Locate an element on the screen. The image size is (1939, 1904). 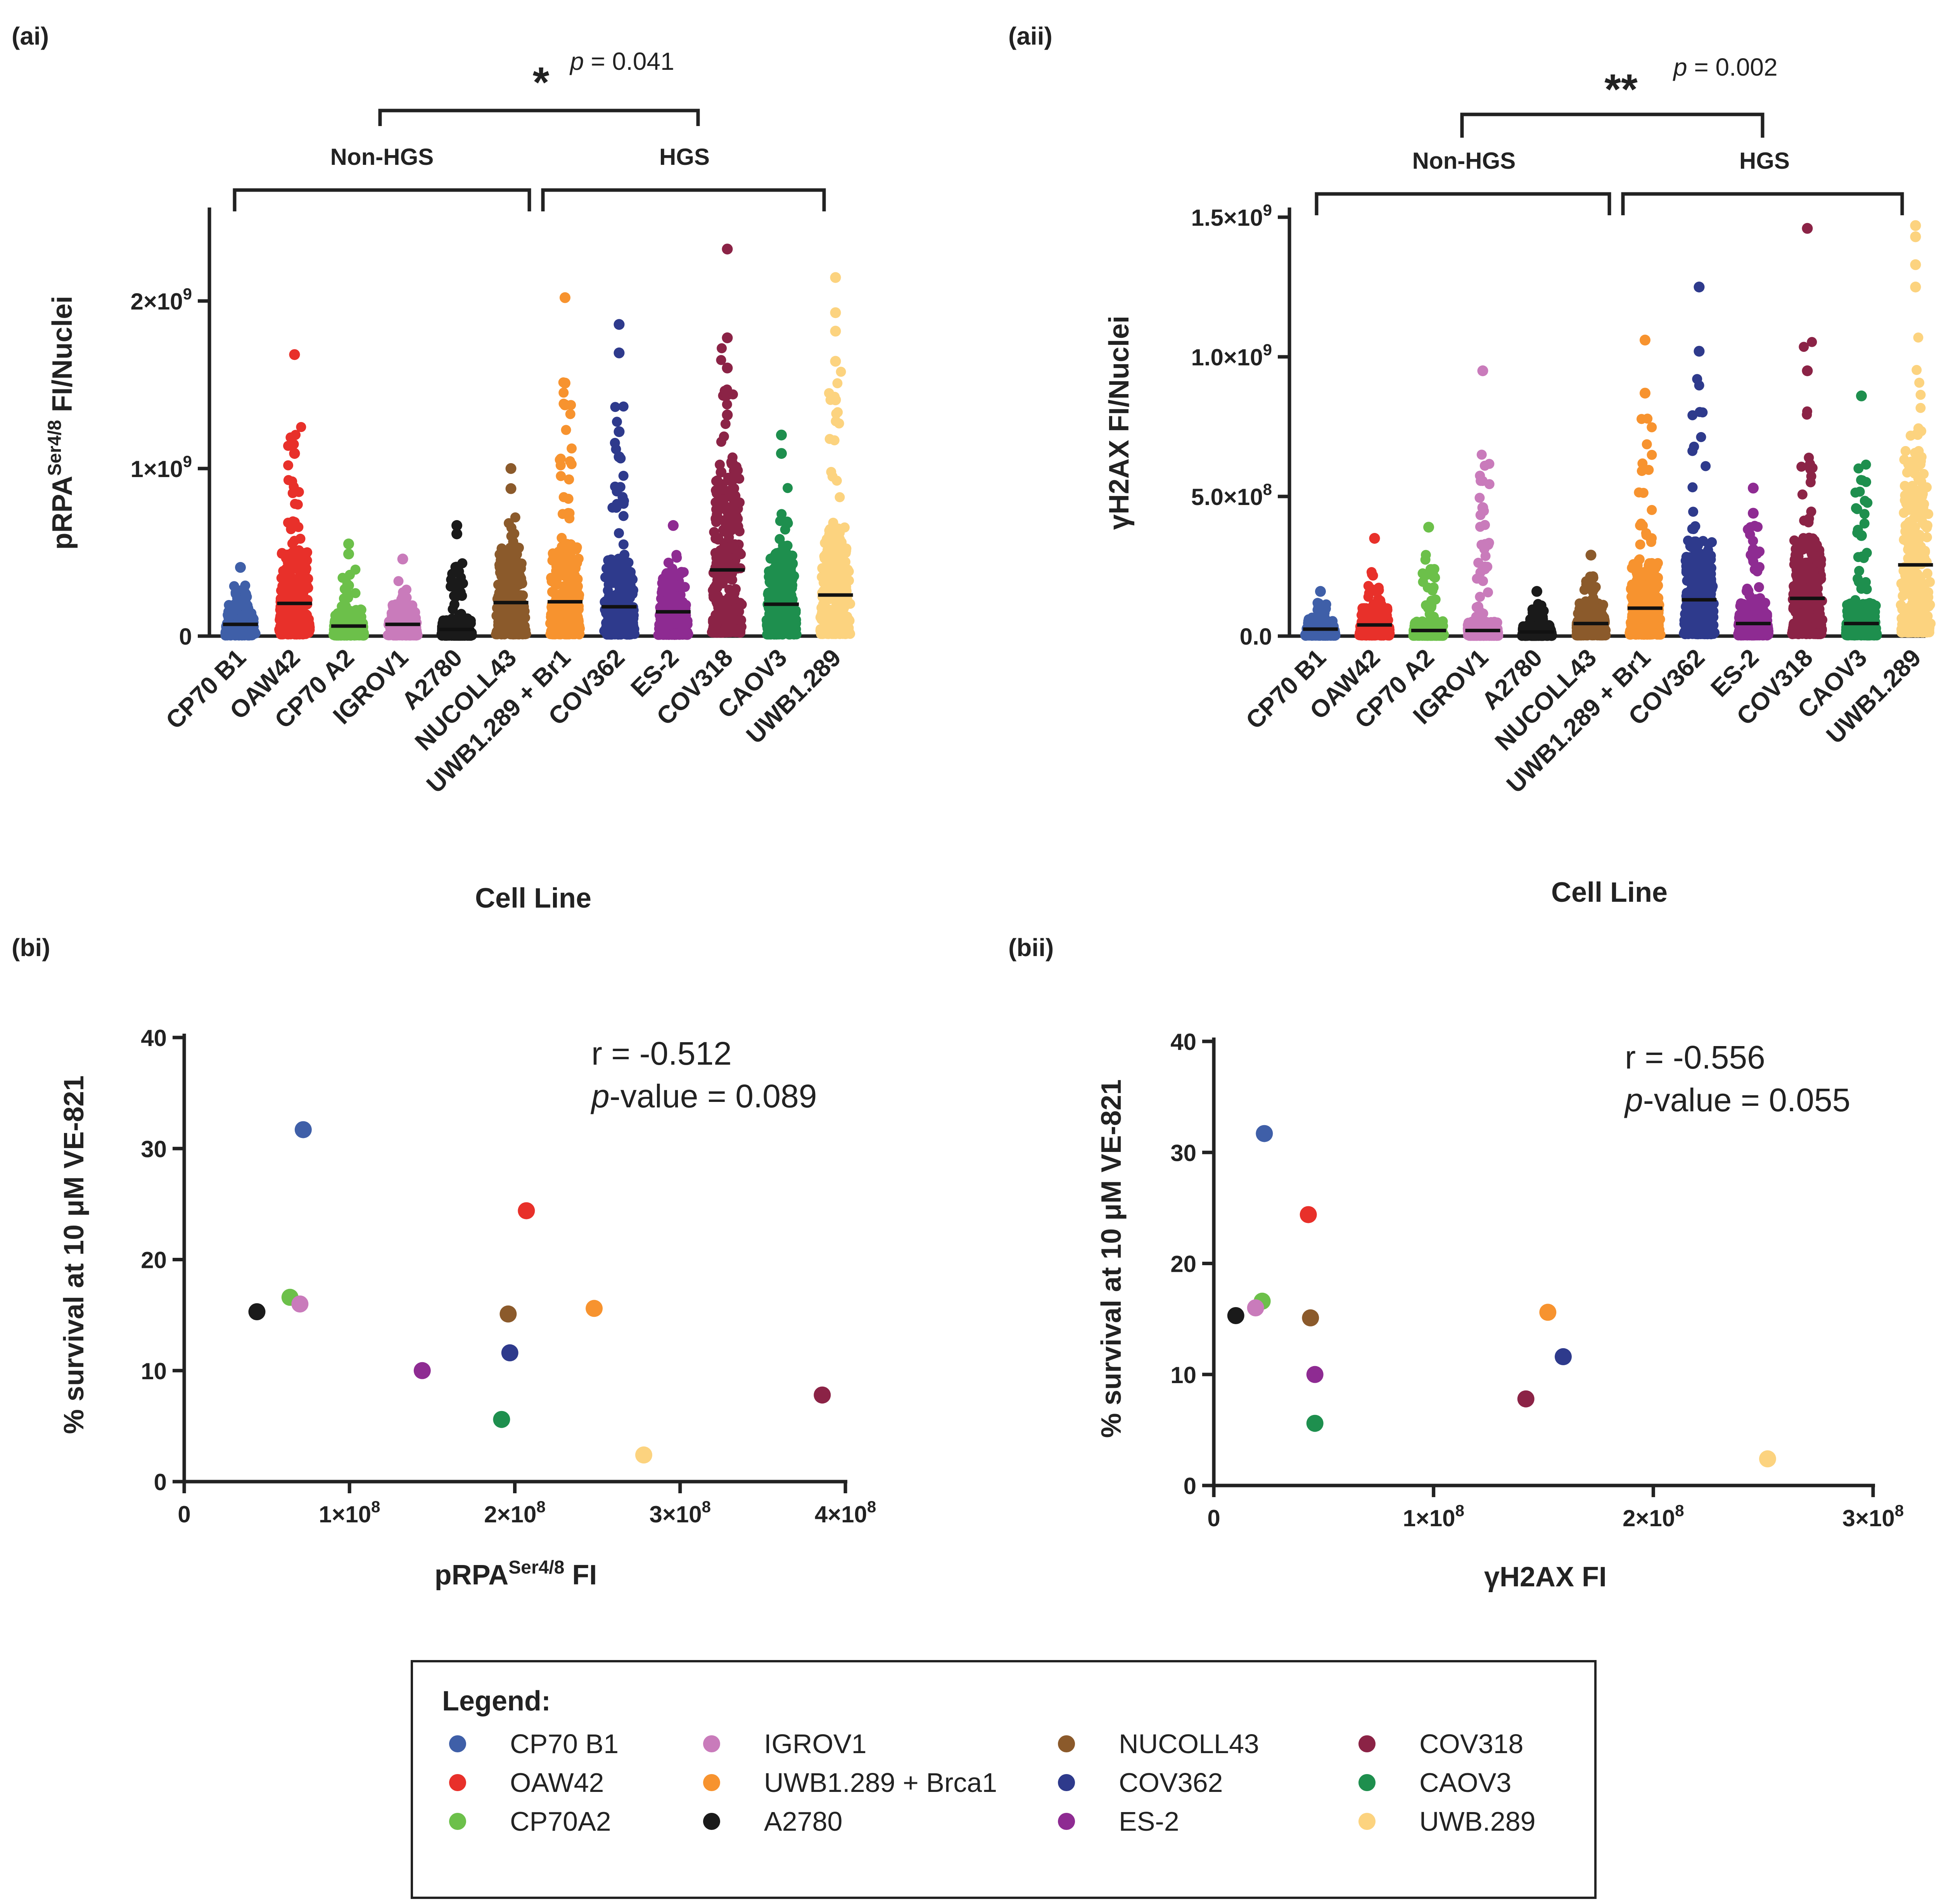
ai-y-tick-label-0-base: 0 is located at coordinates (185, 637).